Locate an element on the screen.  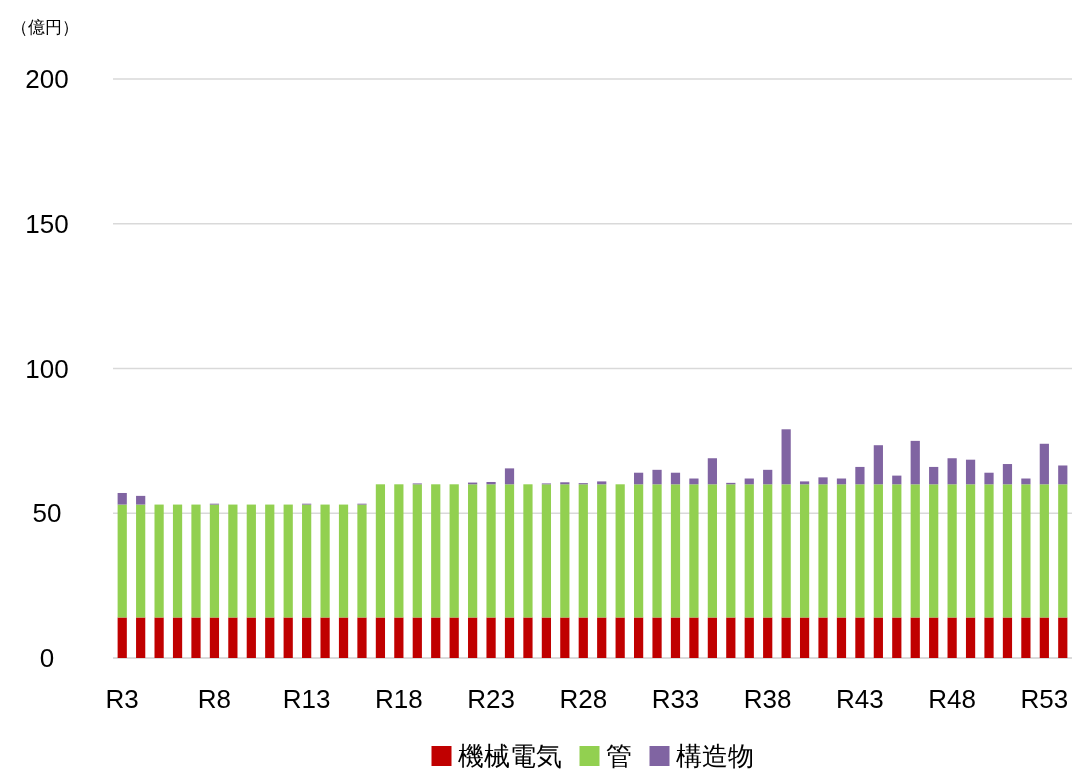
y-tick-label: 150 is located at coordinates (47, 223).